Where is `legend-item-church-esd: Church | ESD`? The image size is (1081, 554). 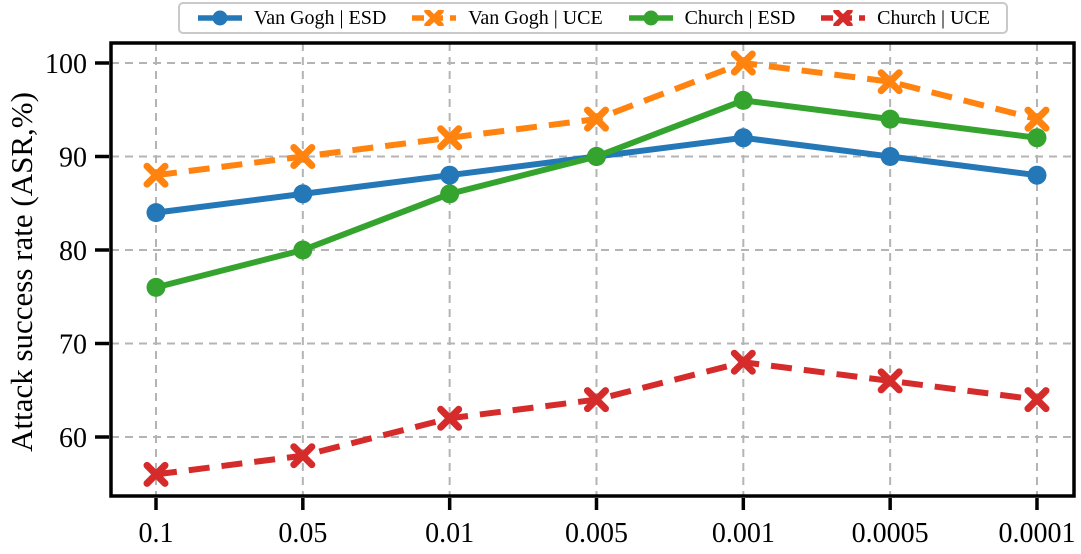
legend-item-church-esd: Church | ESD is located at coordinates (711, 18).